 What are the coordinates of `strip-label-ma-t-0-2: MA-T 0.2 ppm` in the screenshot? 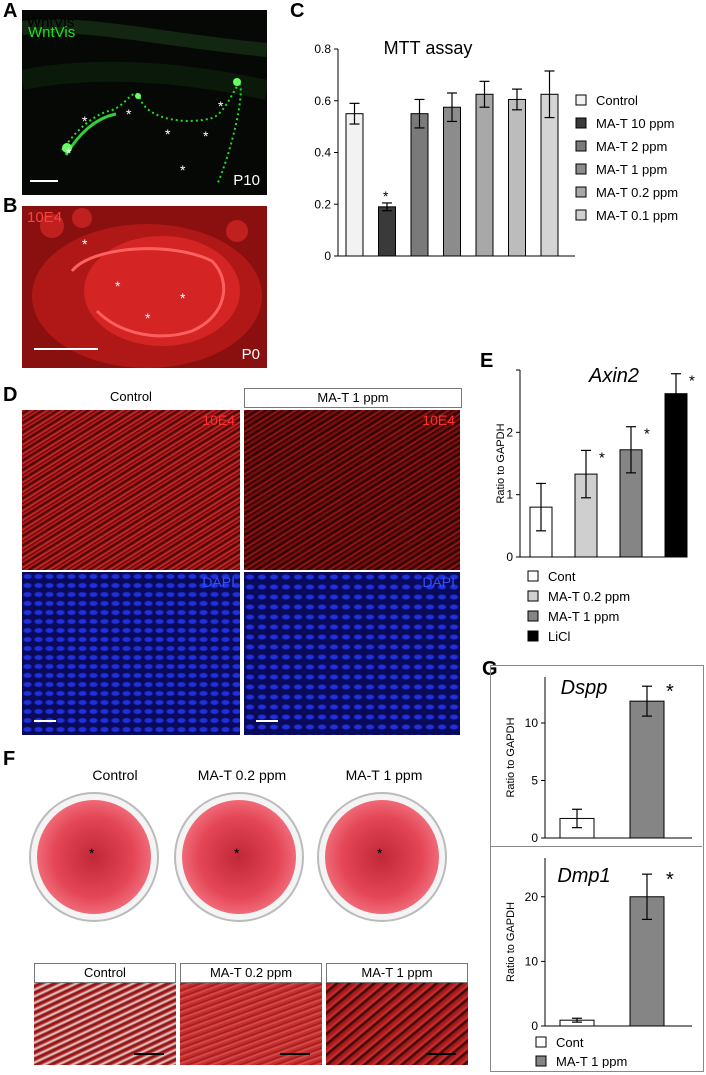 It's located at (251, 973).